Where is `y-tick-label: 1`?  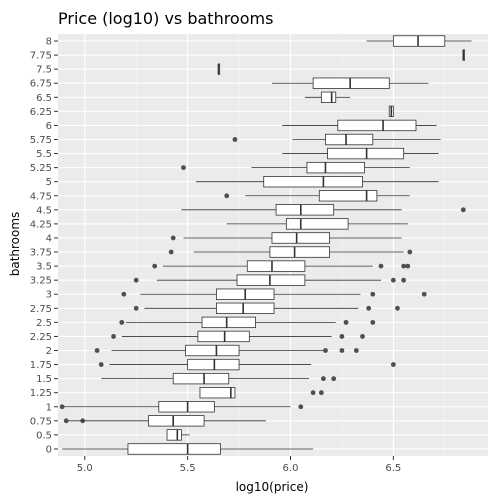 y-tick-label: 1 is located at coordinates (49, 407).